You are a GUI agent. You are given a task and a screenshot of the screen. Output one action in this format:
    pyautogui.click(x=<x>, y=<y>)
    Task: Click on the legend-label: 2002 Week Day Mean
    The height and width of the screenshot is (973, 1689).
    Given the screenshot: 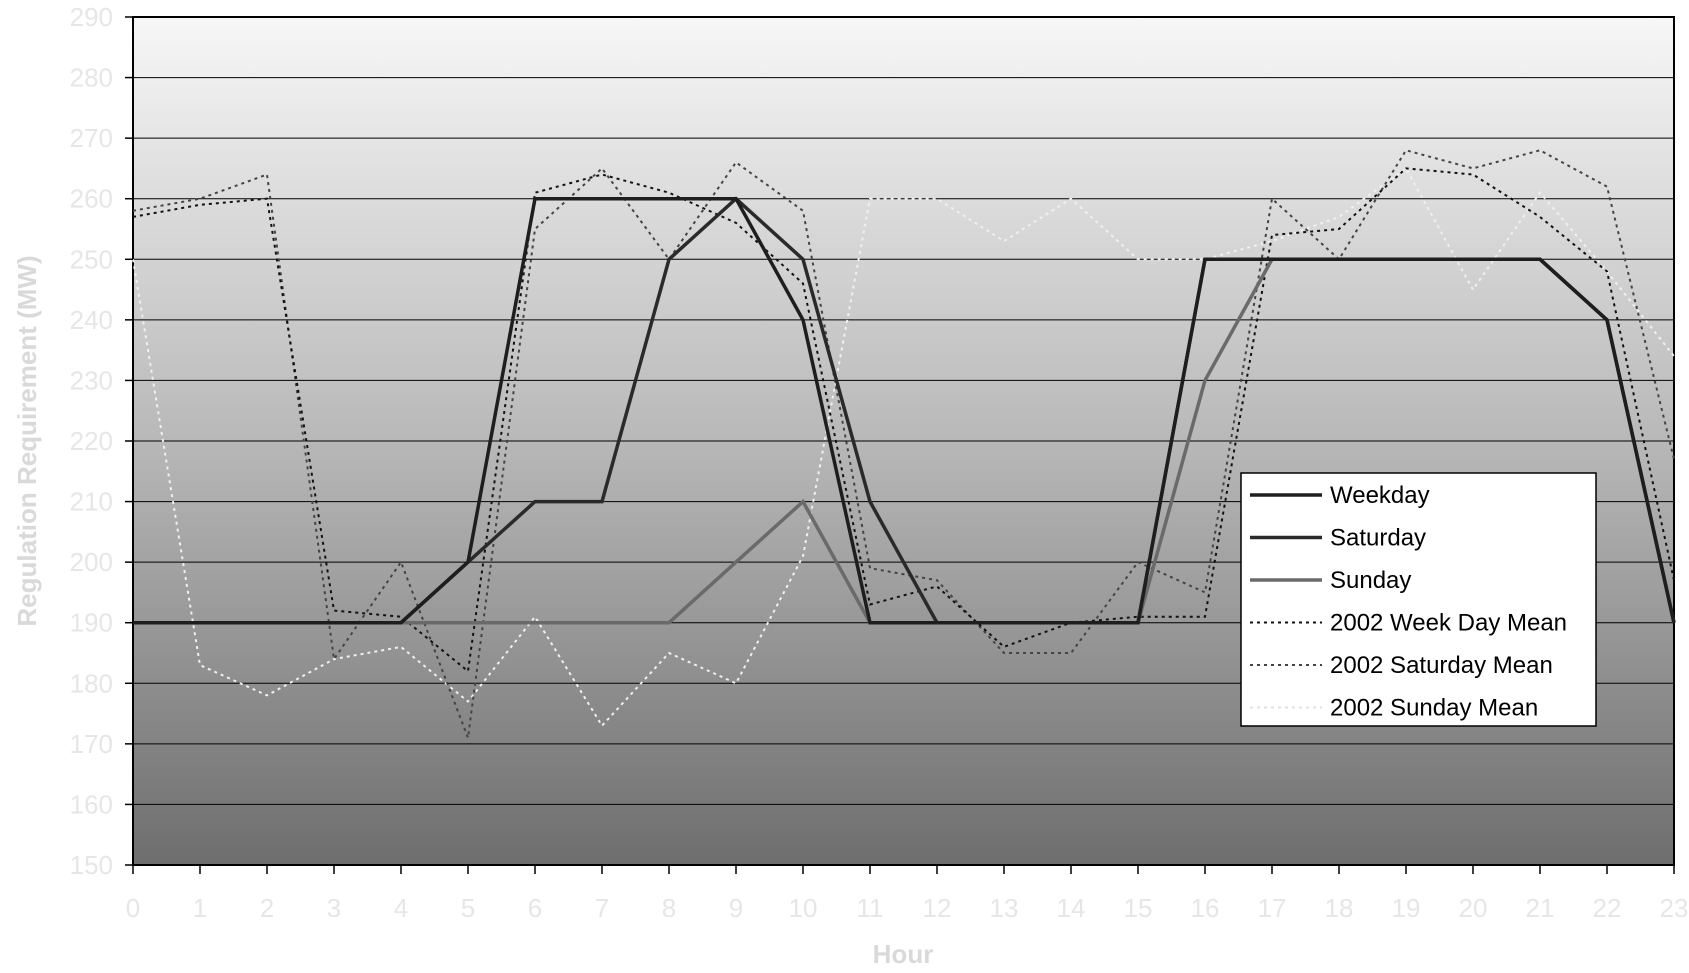 What is the action you would take?
    pyautogui.click(x=1448, y=623)
    